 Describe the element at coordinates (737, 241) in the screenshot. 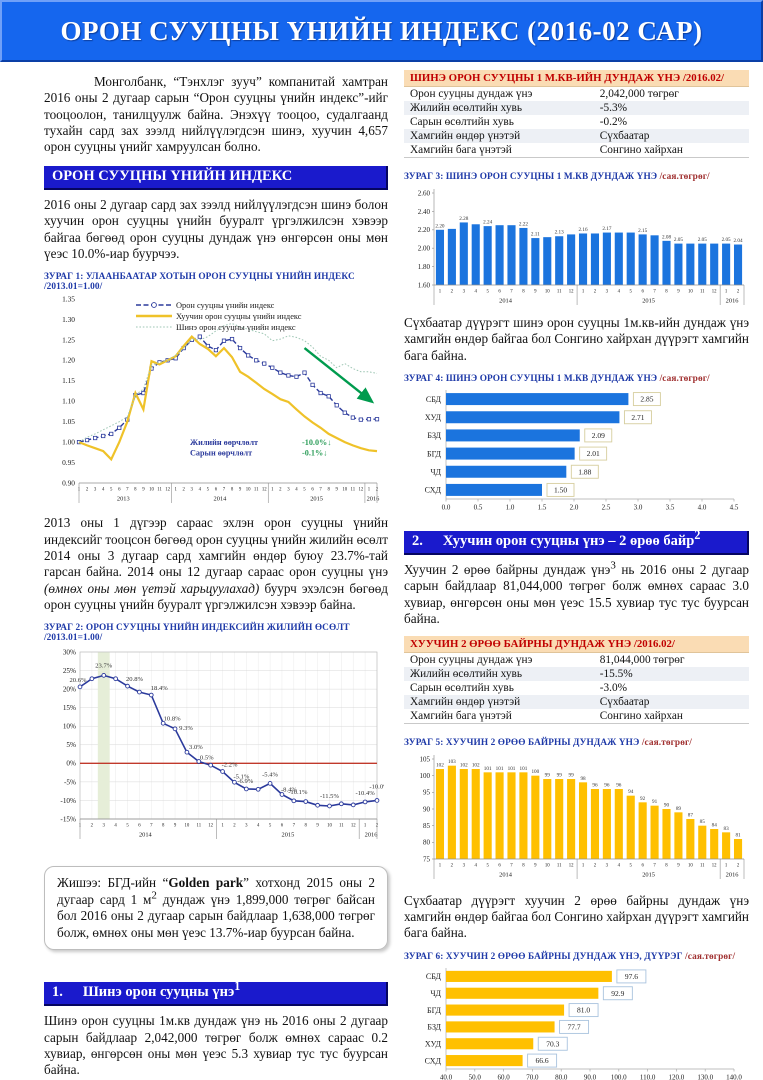

I see `svg-text: 2.04` at that location.